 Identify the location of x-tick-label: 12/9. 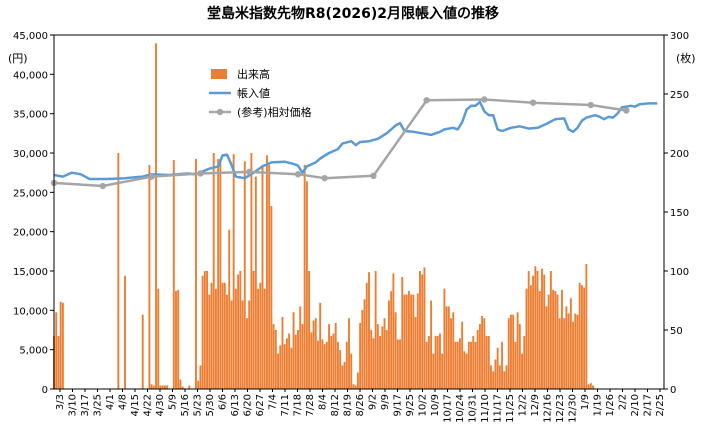
(535, 405).